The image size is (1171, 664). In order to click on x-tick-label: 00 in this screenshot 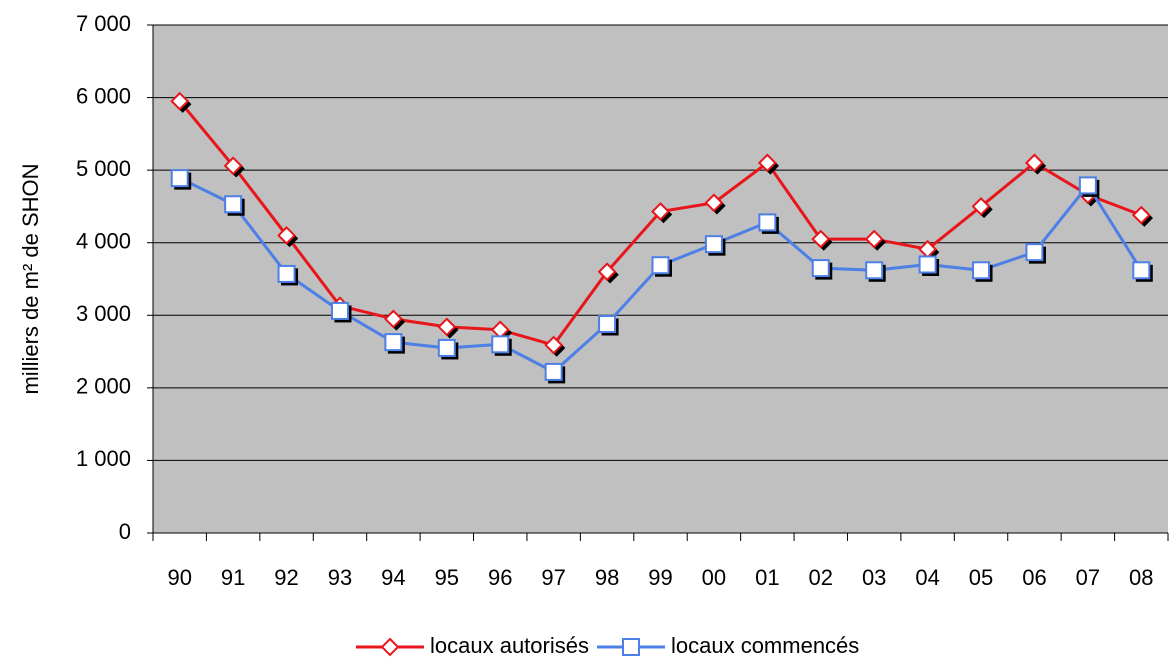, I will do `click(714, 577)`.